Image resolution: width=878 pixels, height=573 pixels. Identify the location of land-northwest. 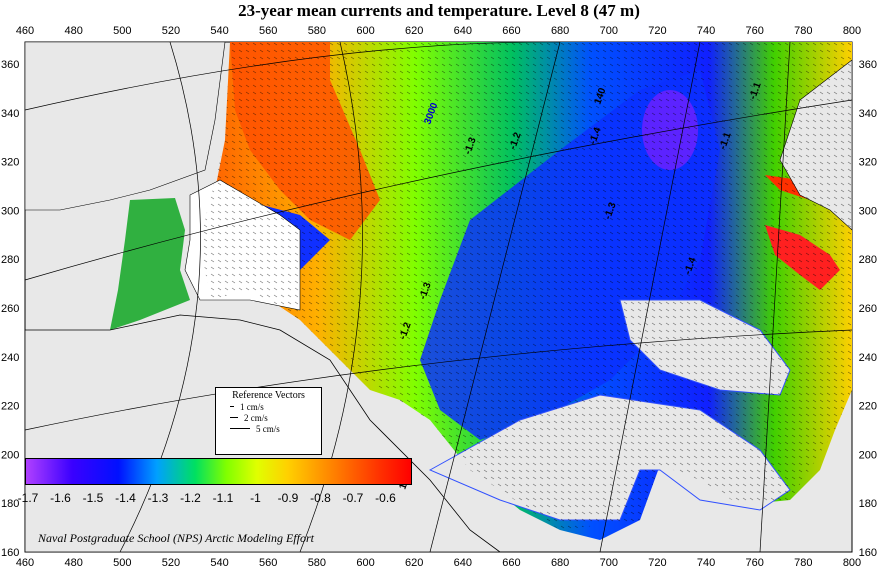
(125, 126).